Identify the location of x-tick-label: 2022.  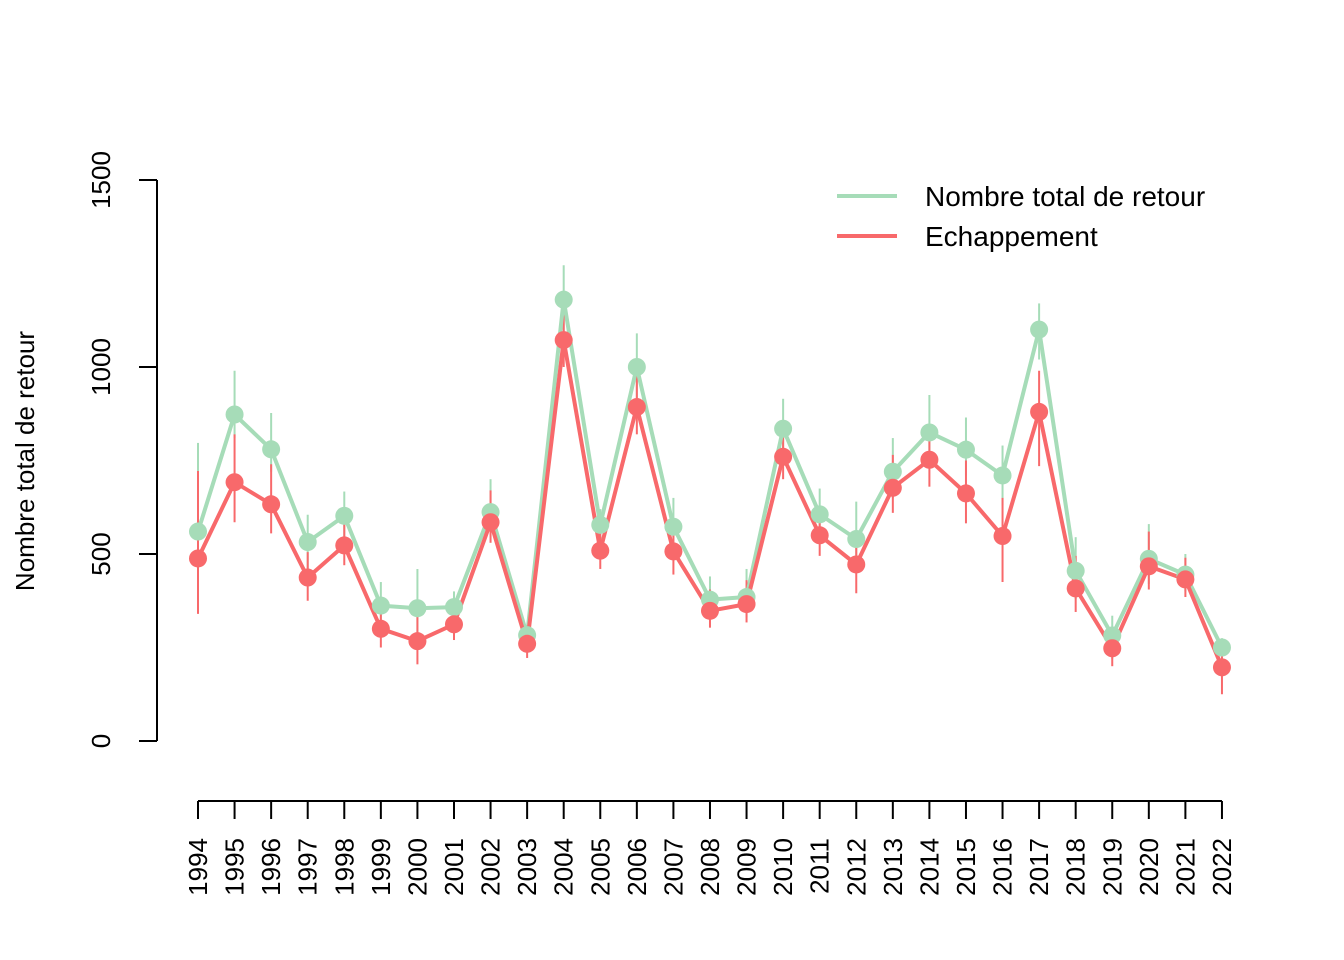
(1222, 867).